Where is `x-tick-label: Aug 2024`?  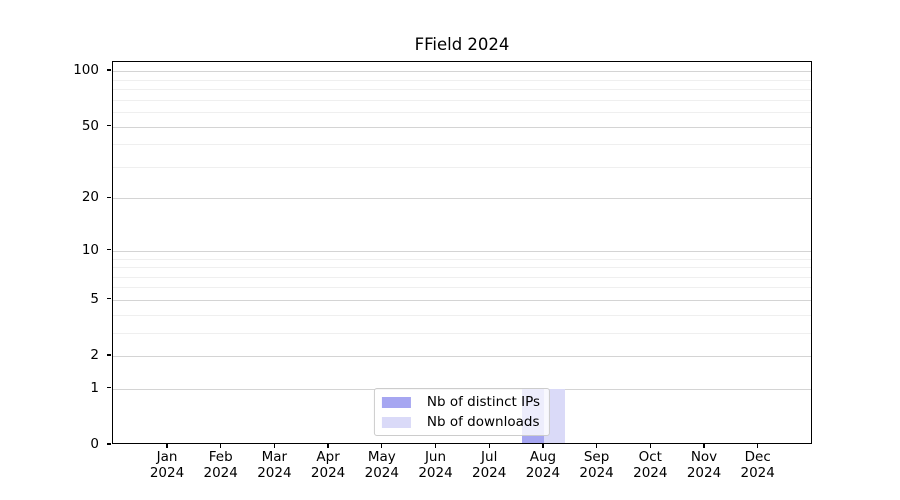 x-tick-label: Aug 2024 is located at coordinates (543, 465).